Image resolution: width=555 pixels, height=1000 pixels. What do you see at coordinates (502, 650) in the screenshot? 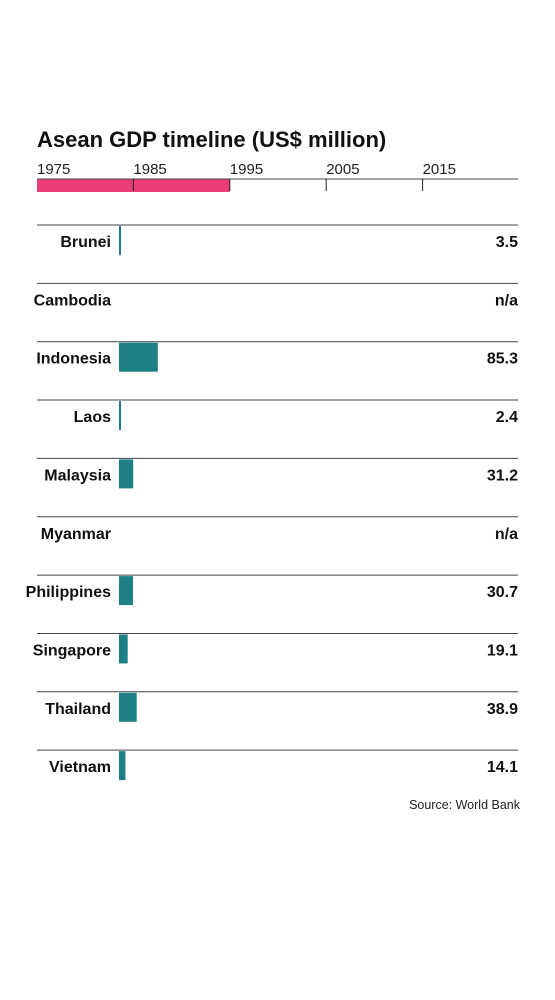
I see `value-label: 19.1` at bounding box center [502, 650].